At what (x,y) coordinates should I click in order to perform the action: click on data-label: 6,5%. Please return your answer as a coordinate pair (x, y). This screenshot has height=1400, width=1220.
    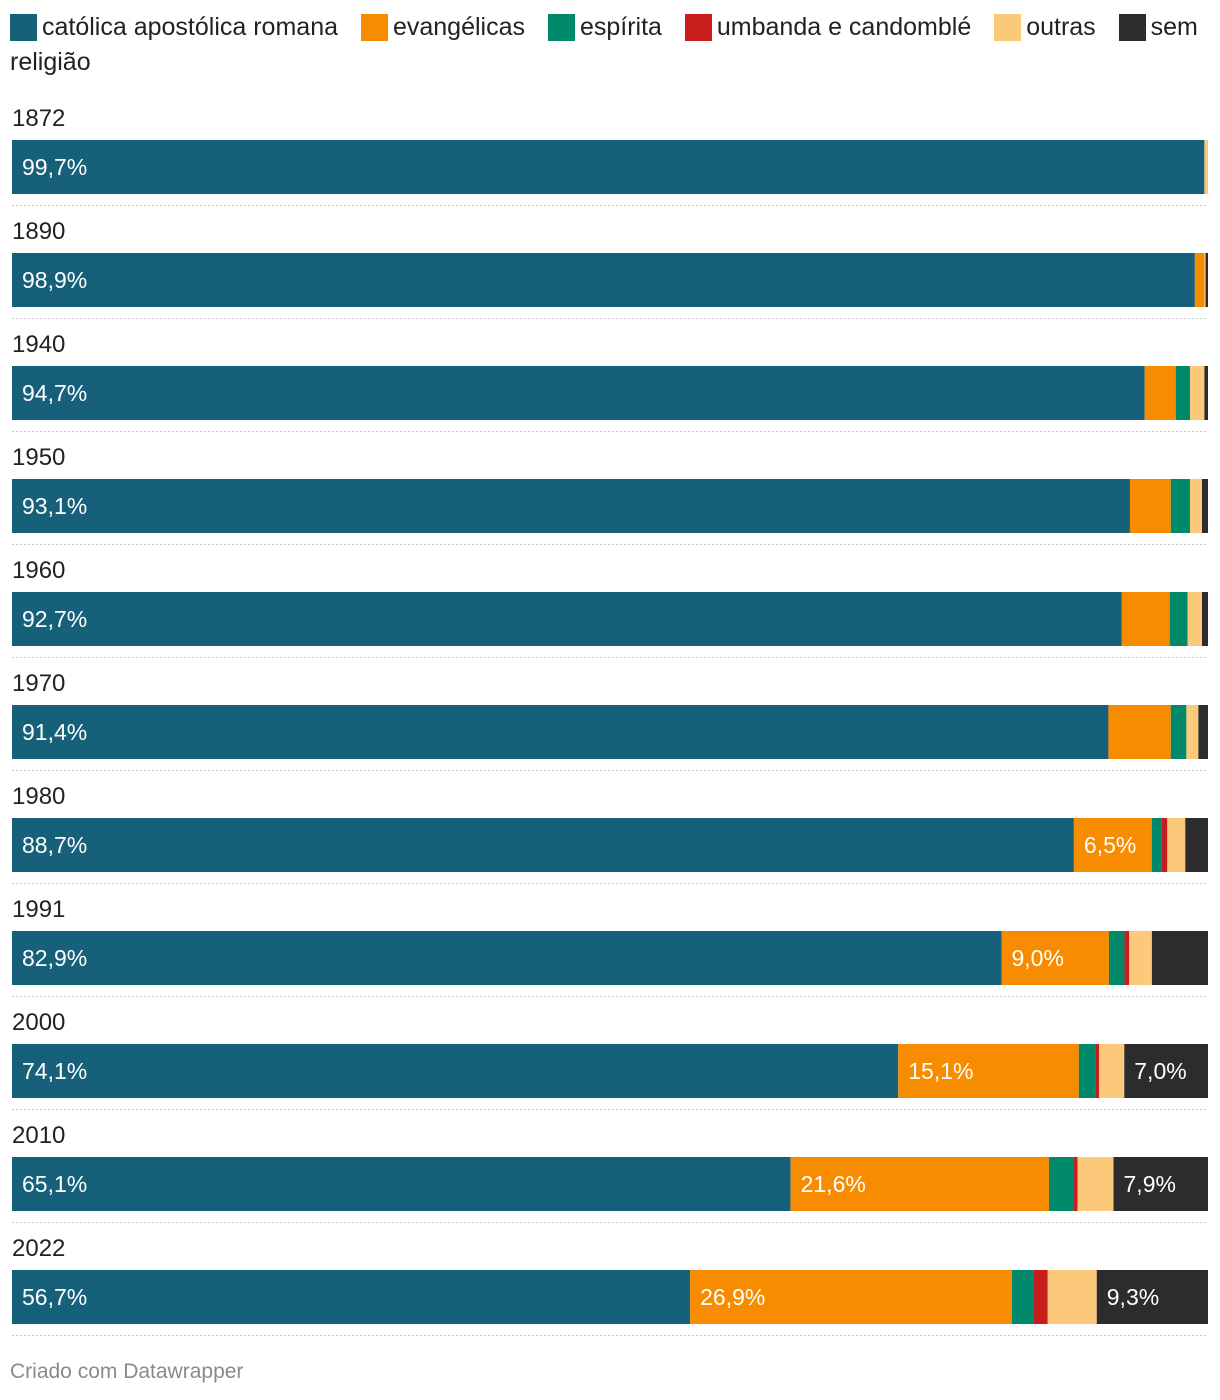
    Looking at the image, I should click on (1110, 845).